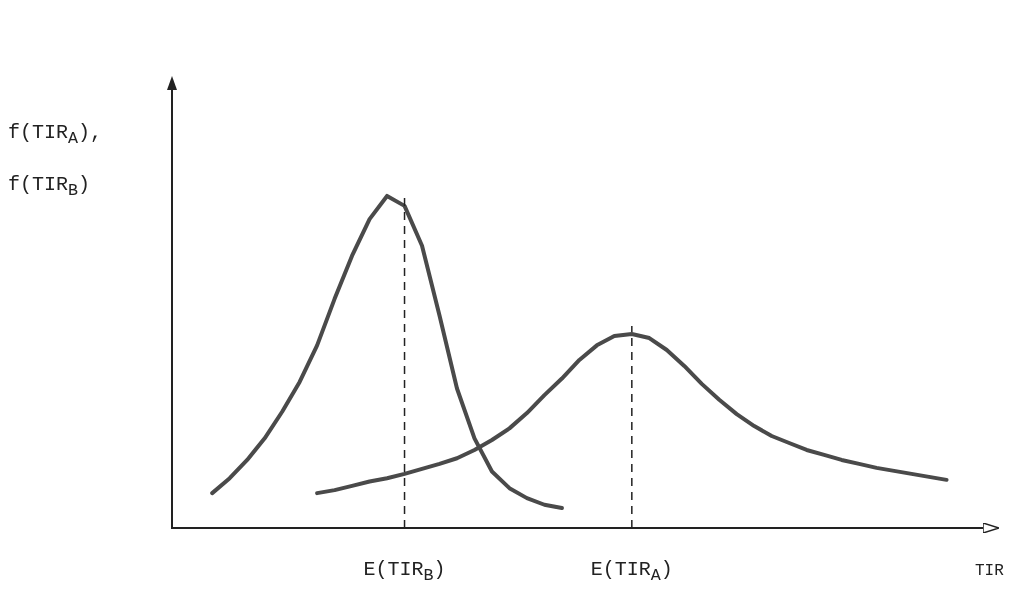 This screenshot has height=605, width=1013. What do you see at coordinates (631, 571) in the screenshot?
I see `x-tick-label: E(TIR$_{A}$)` at bounding box center [631, 571].